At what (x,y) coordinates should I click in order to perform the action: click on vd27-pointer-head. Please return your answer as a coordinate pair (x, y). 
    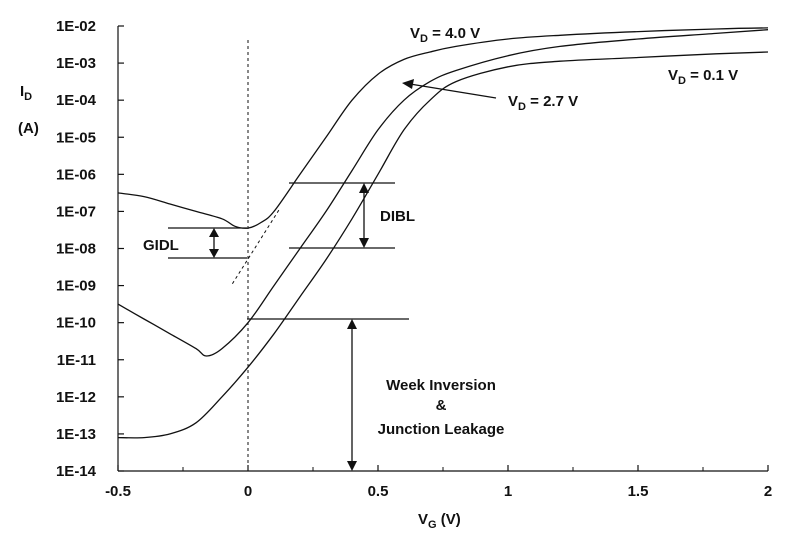
    Looking at the image, I should click on (408, 84).